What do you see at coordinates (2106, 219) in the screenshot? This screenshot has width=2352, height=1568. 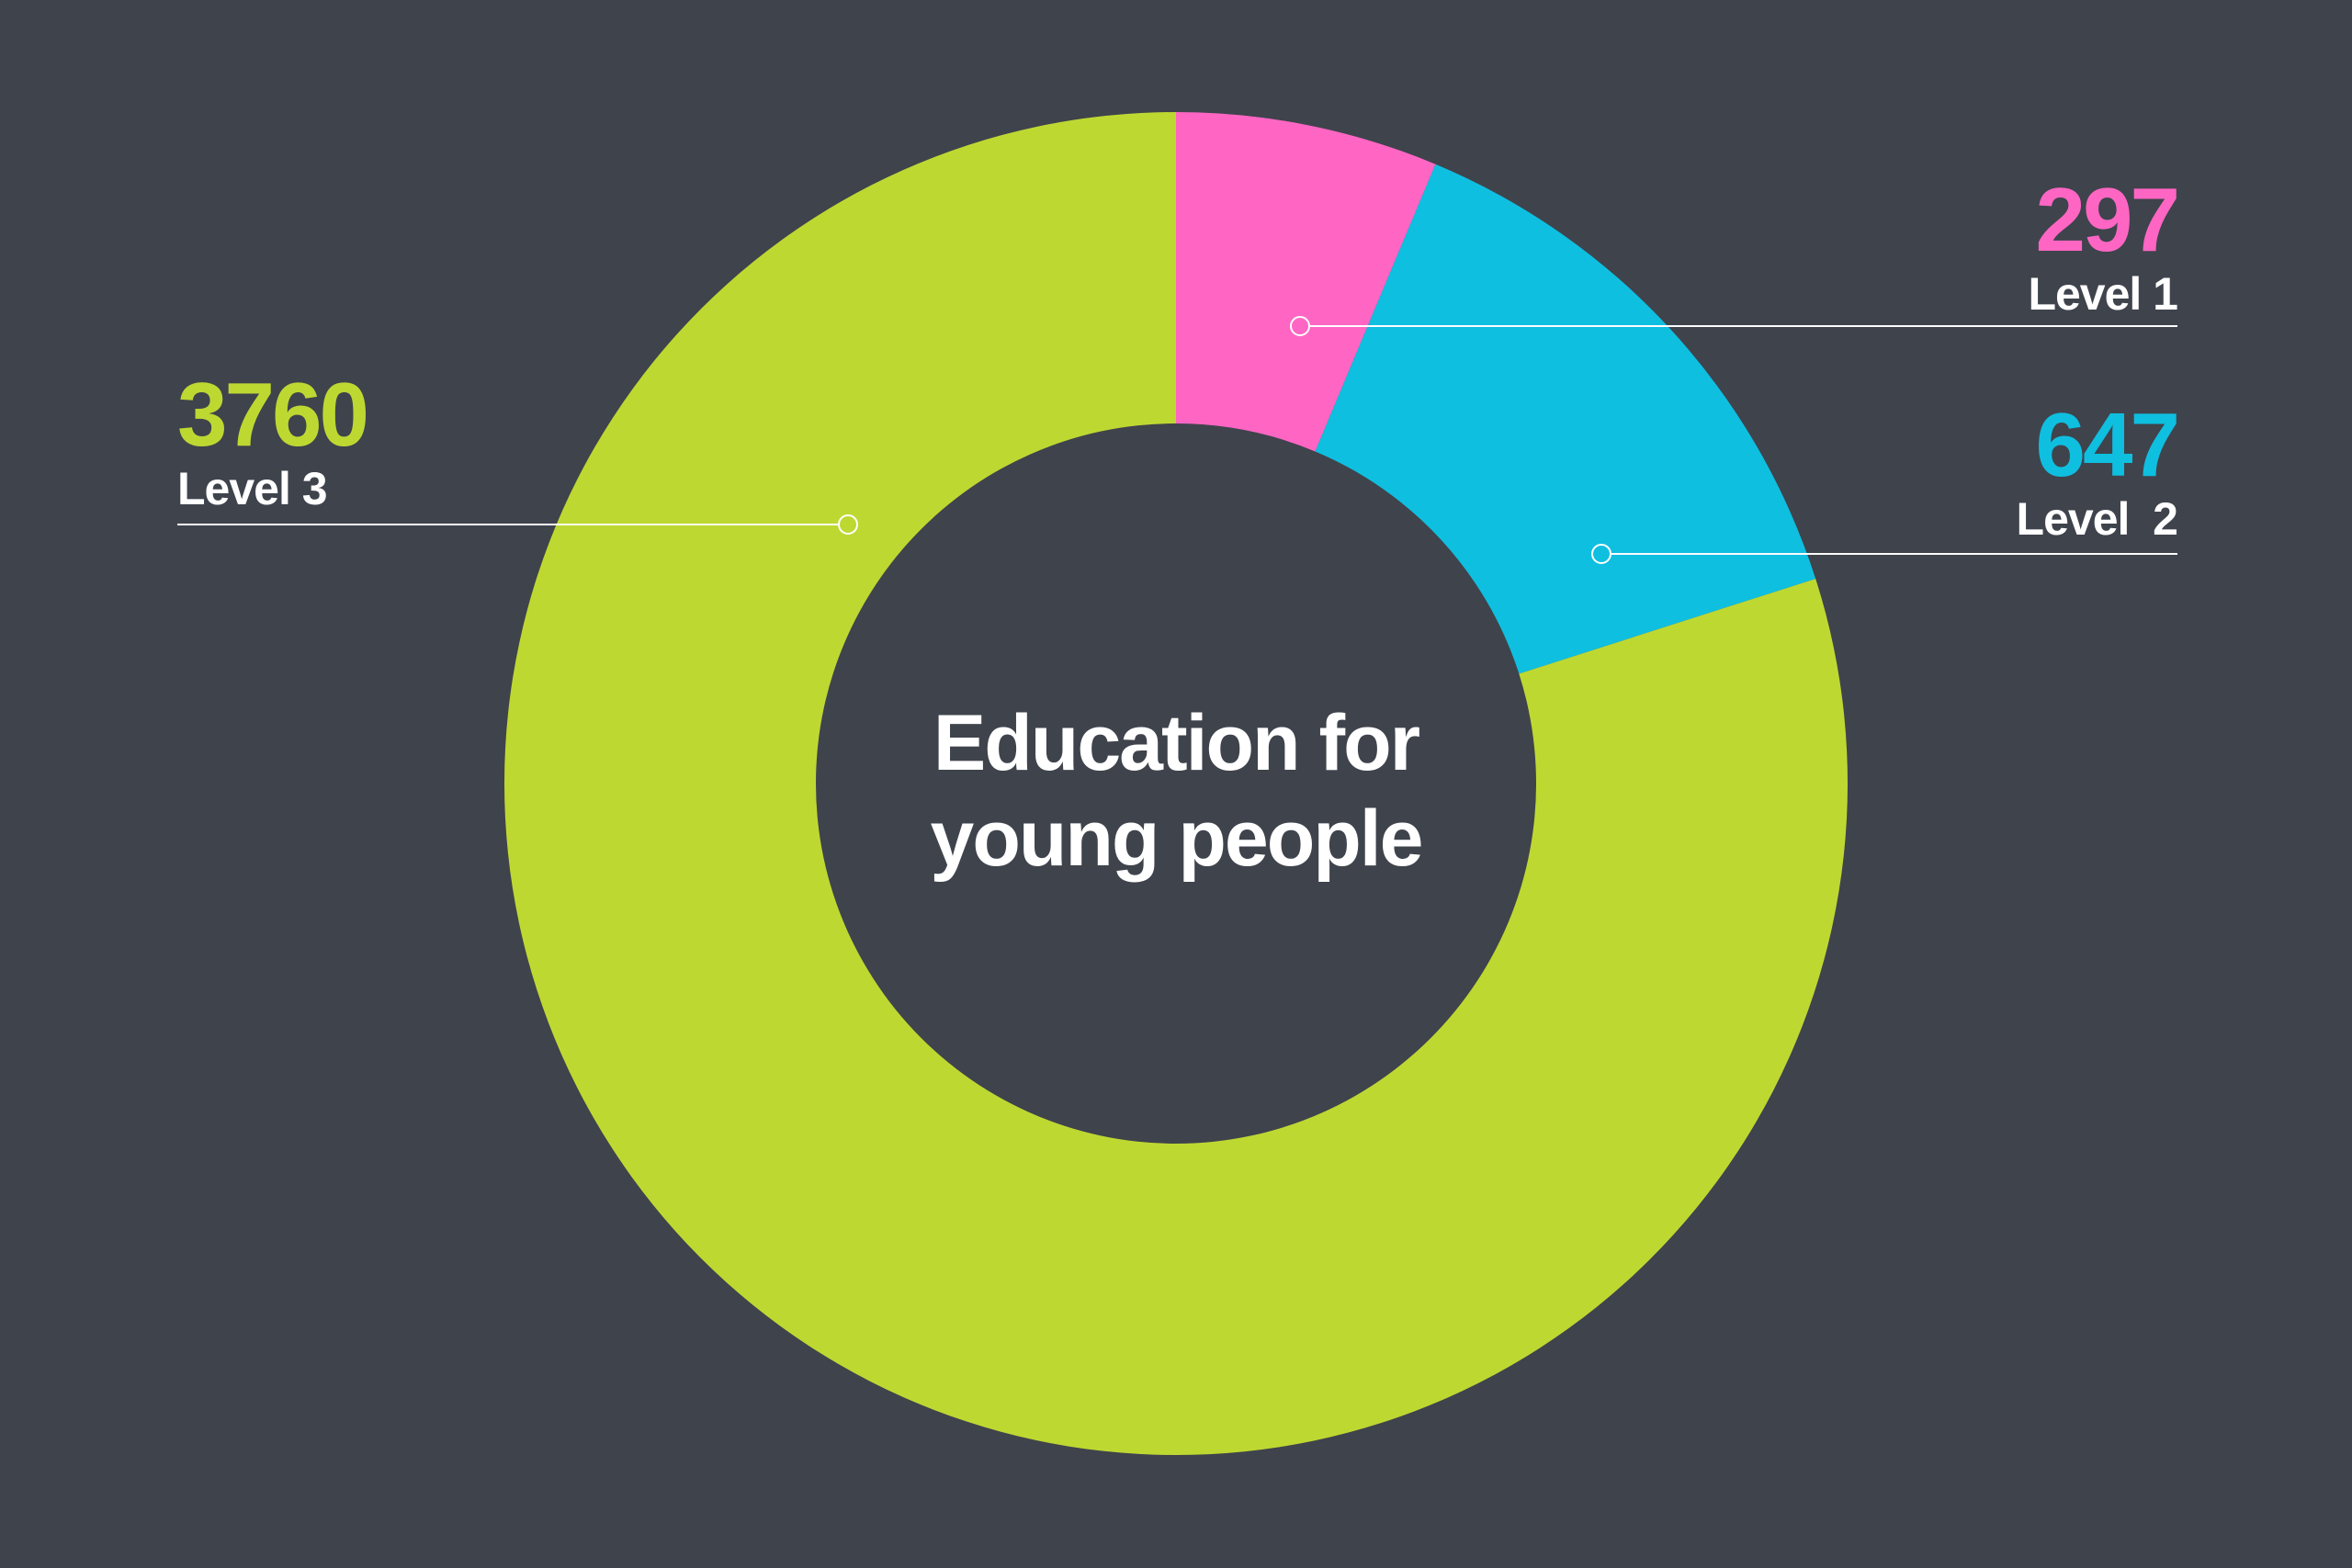 I see `value-label-level-1: 297` at bounding box center [2106, 219].